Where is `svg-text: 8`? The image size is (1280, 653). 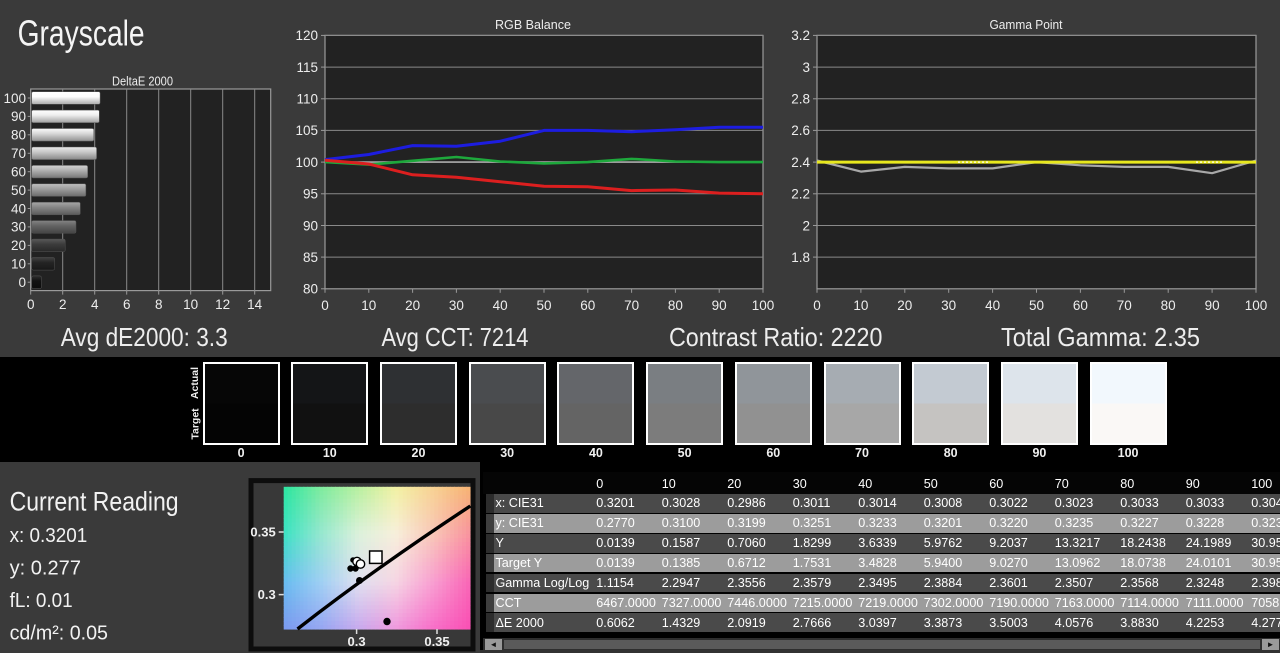
svg-text: 8 is located at coordinates (159, 304).